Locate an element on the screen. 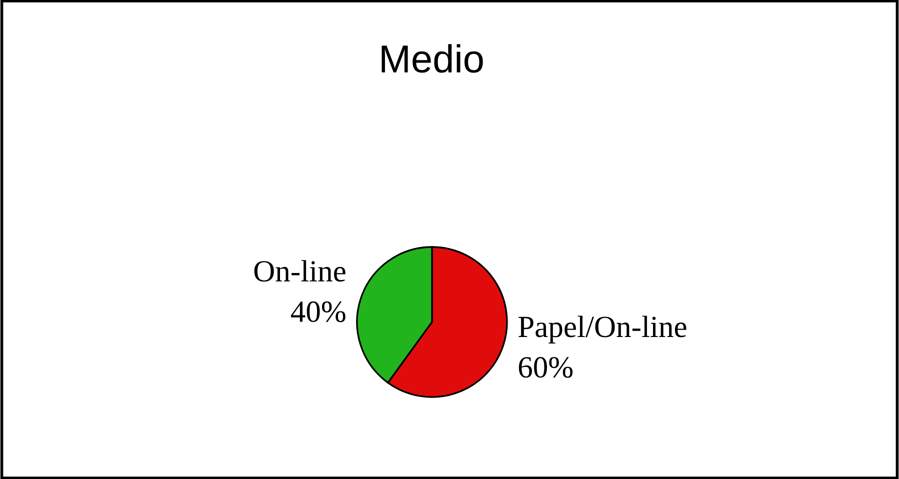 The image size is (899, 479). slice-label: On-line is located at coordinates (300, 271).